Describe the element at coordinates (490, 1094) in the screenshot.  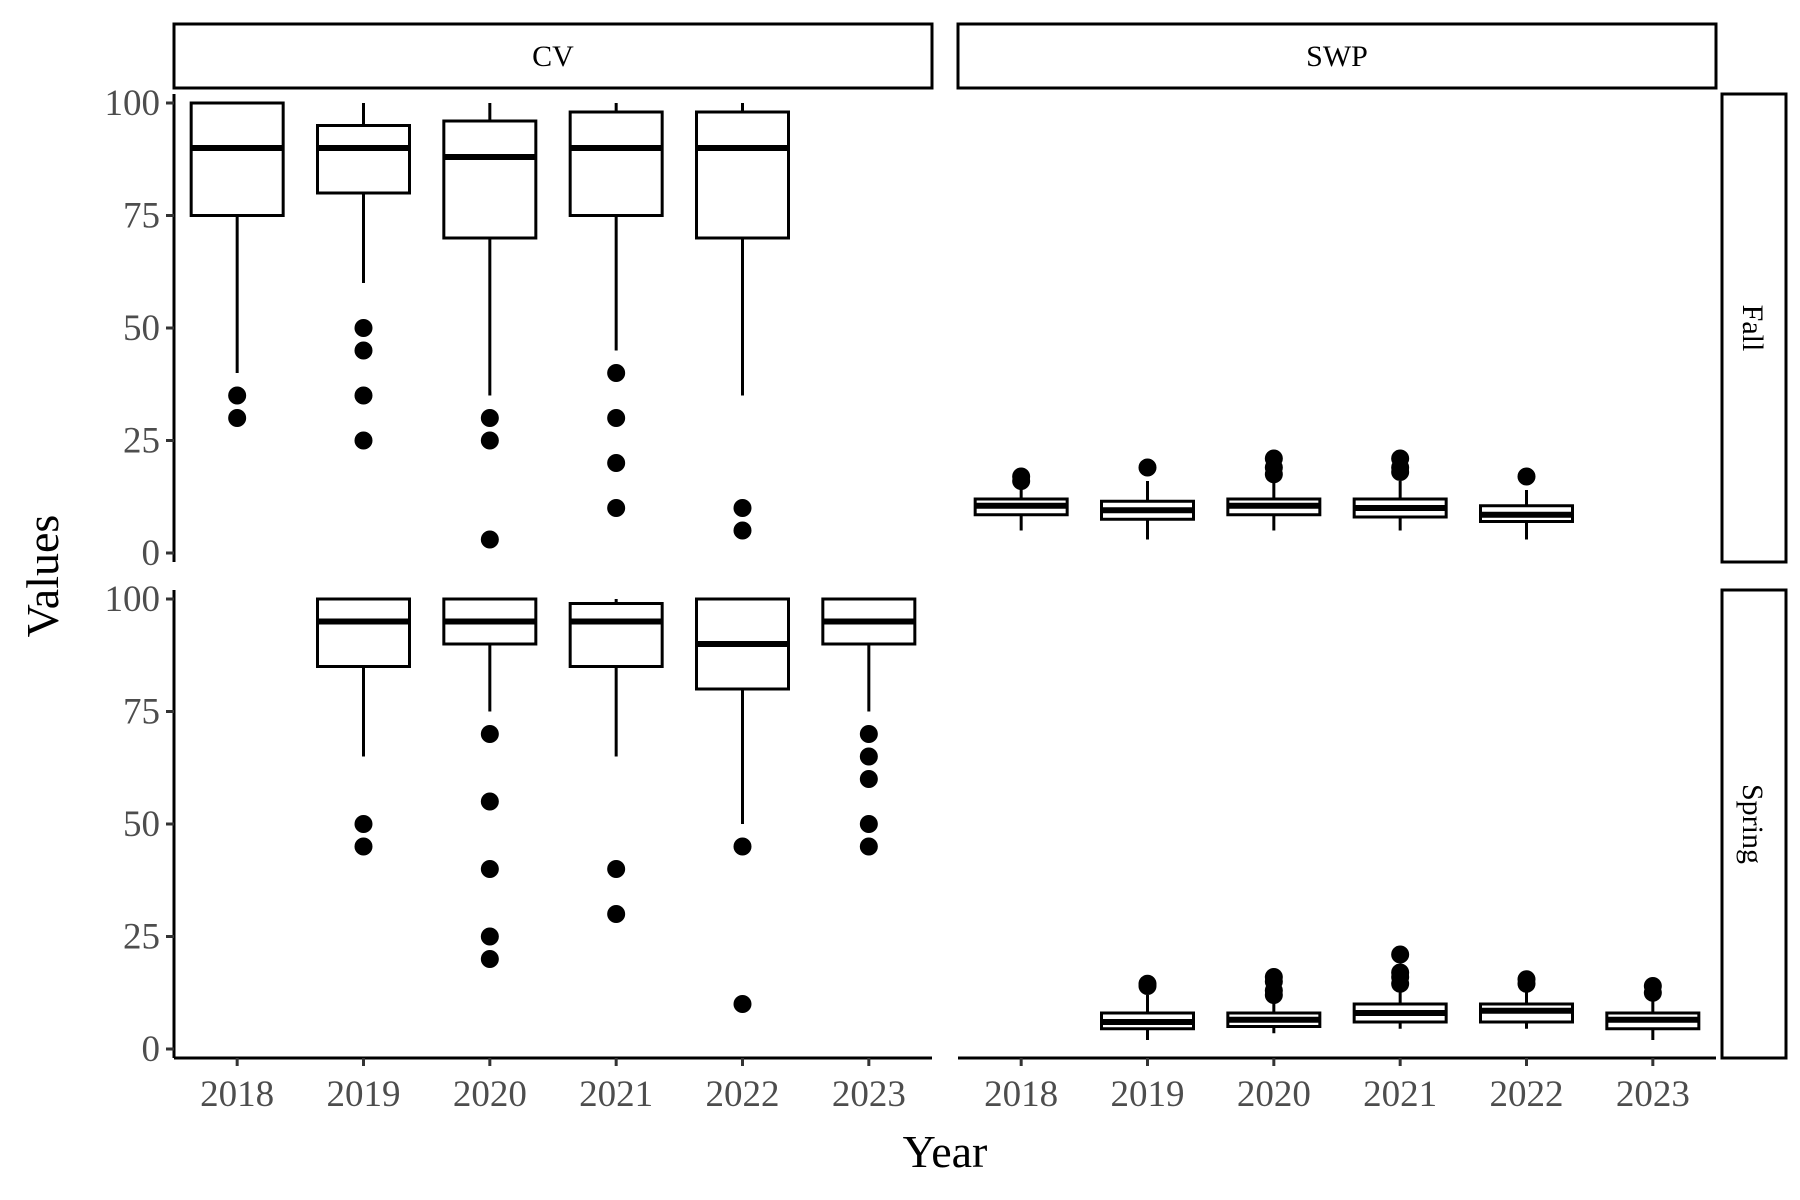
I see `x-tick-label-cv-2020: 2020` at that location.